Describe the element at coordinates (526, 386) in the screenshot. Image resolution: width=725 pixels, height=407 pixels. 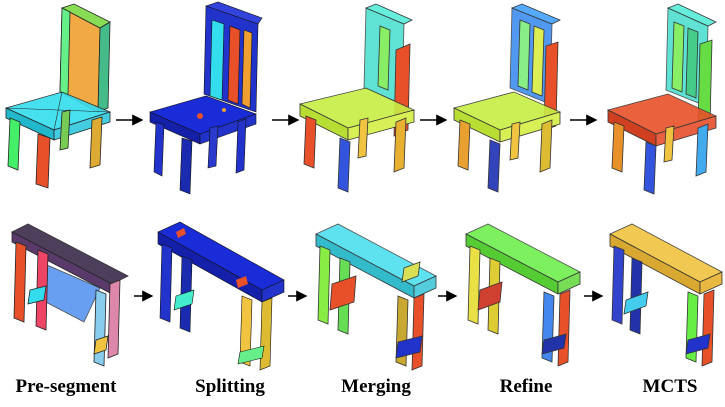
I see `label-refine: Refine` at that location.